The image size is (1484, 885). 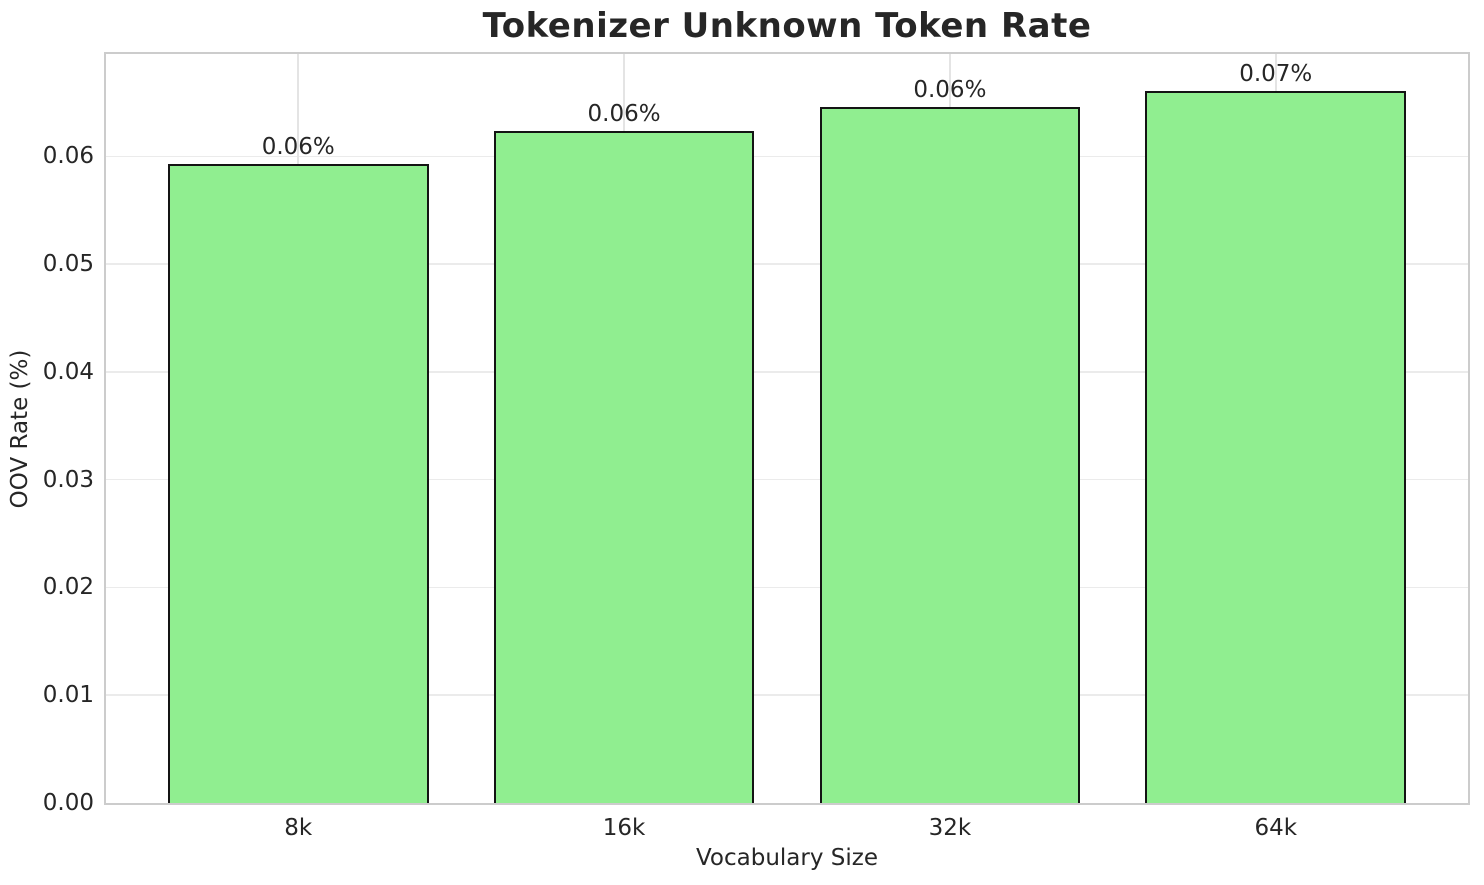 What do you see at coordinates (68, 156) in the screenshot?
I see `y-tick-label: 0.06` at bounding box center [68, 156].